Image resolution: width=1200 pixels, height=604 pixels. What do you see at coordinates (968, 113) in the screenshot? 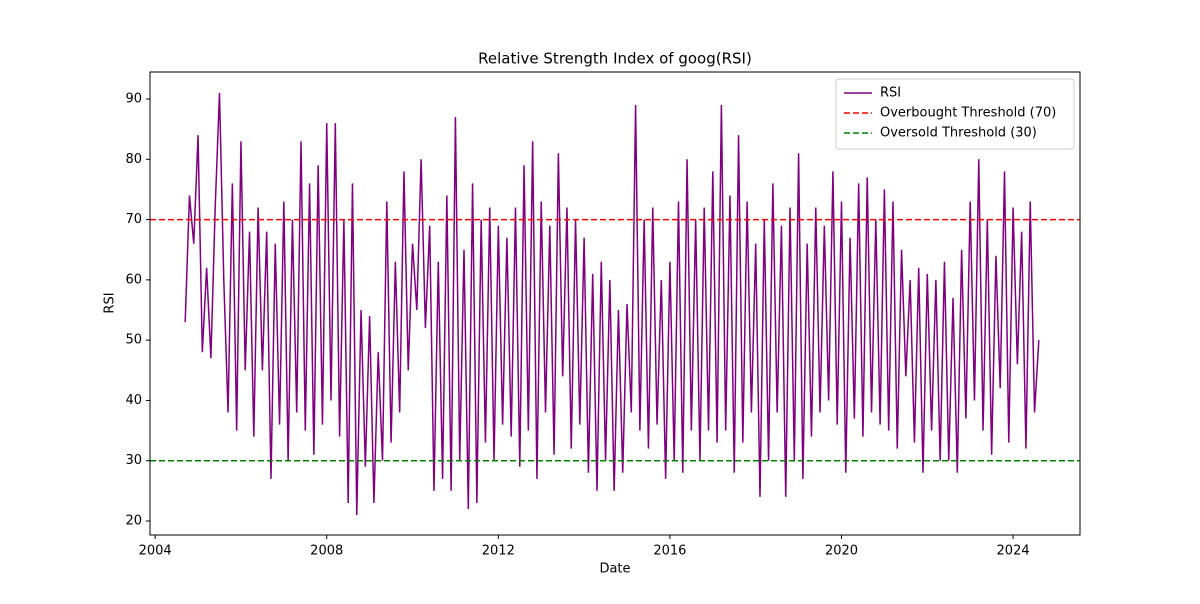
I see `legend-label: Overbought Threshold (70)` at bounding box center [968, 113].